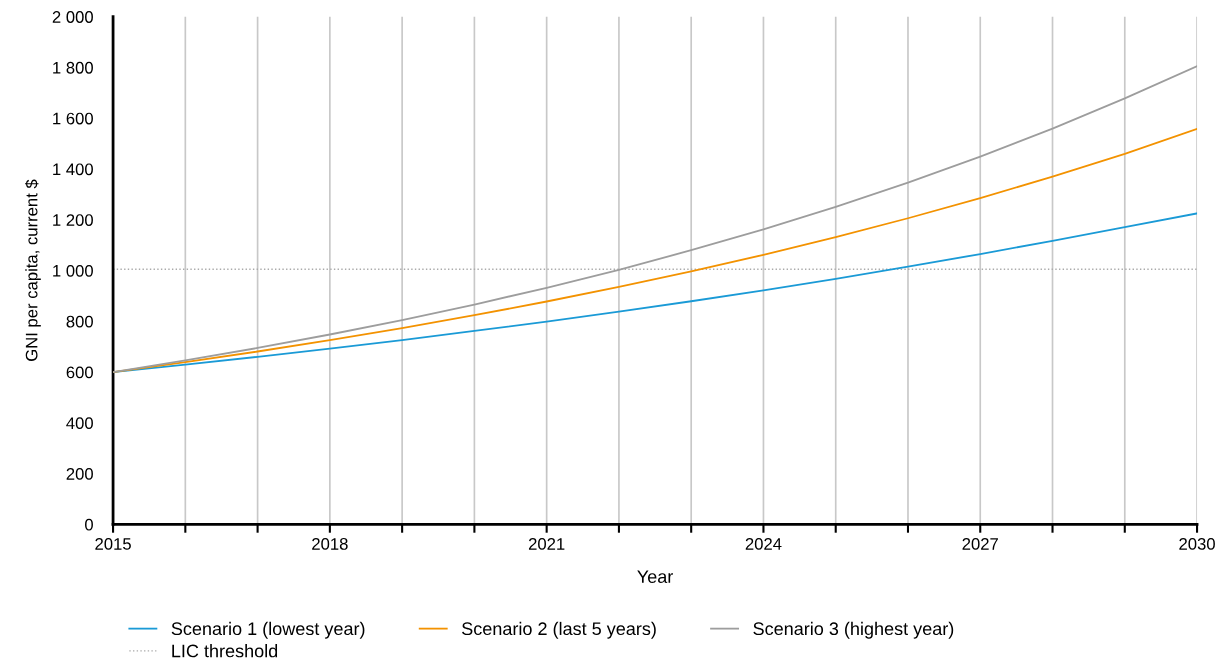  Describe the element at coordinates (268, 630) in the screenshot. I see `legend-label: Scenario 1 (lowest year)` at that location.